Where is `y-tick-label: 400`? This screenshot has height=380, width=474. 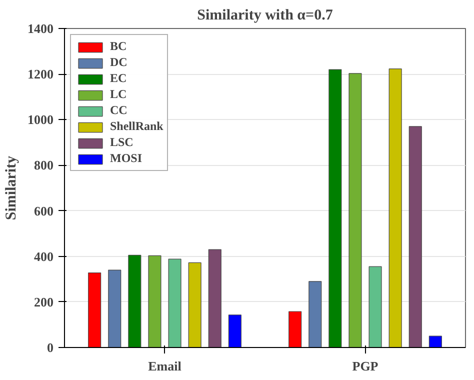
y-tick-label: 400 is located at coordinates (44, 256).